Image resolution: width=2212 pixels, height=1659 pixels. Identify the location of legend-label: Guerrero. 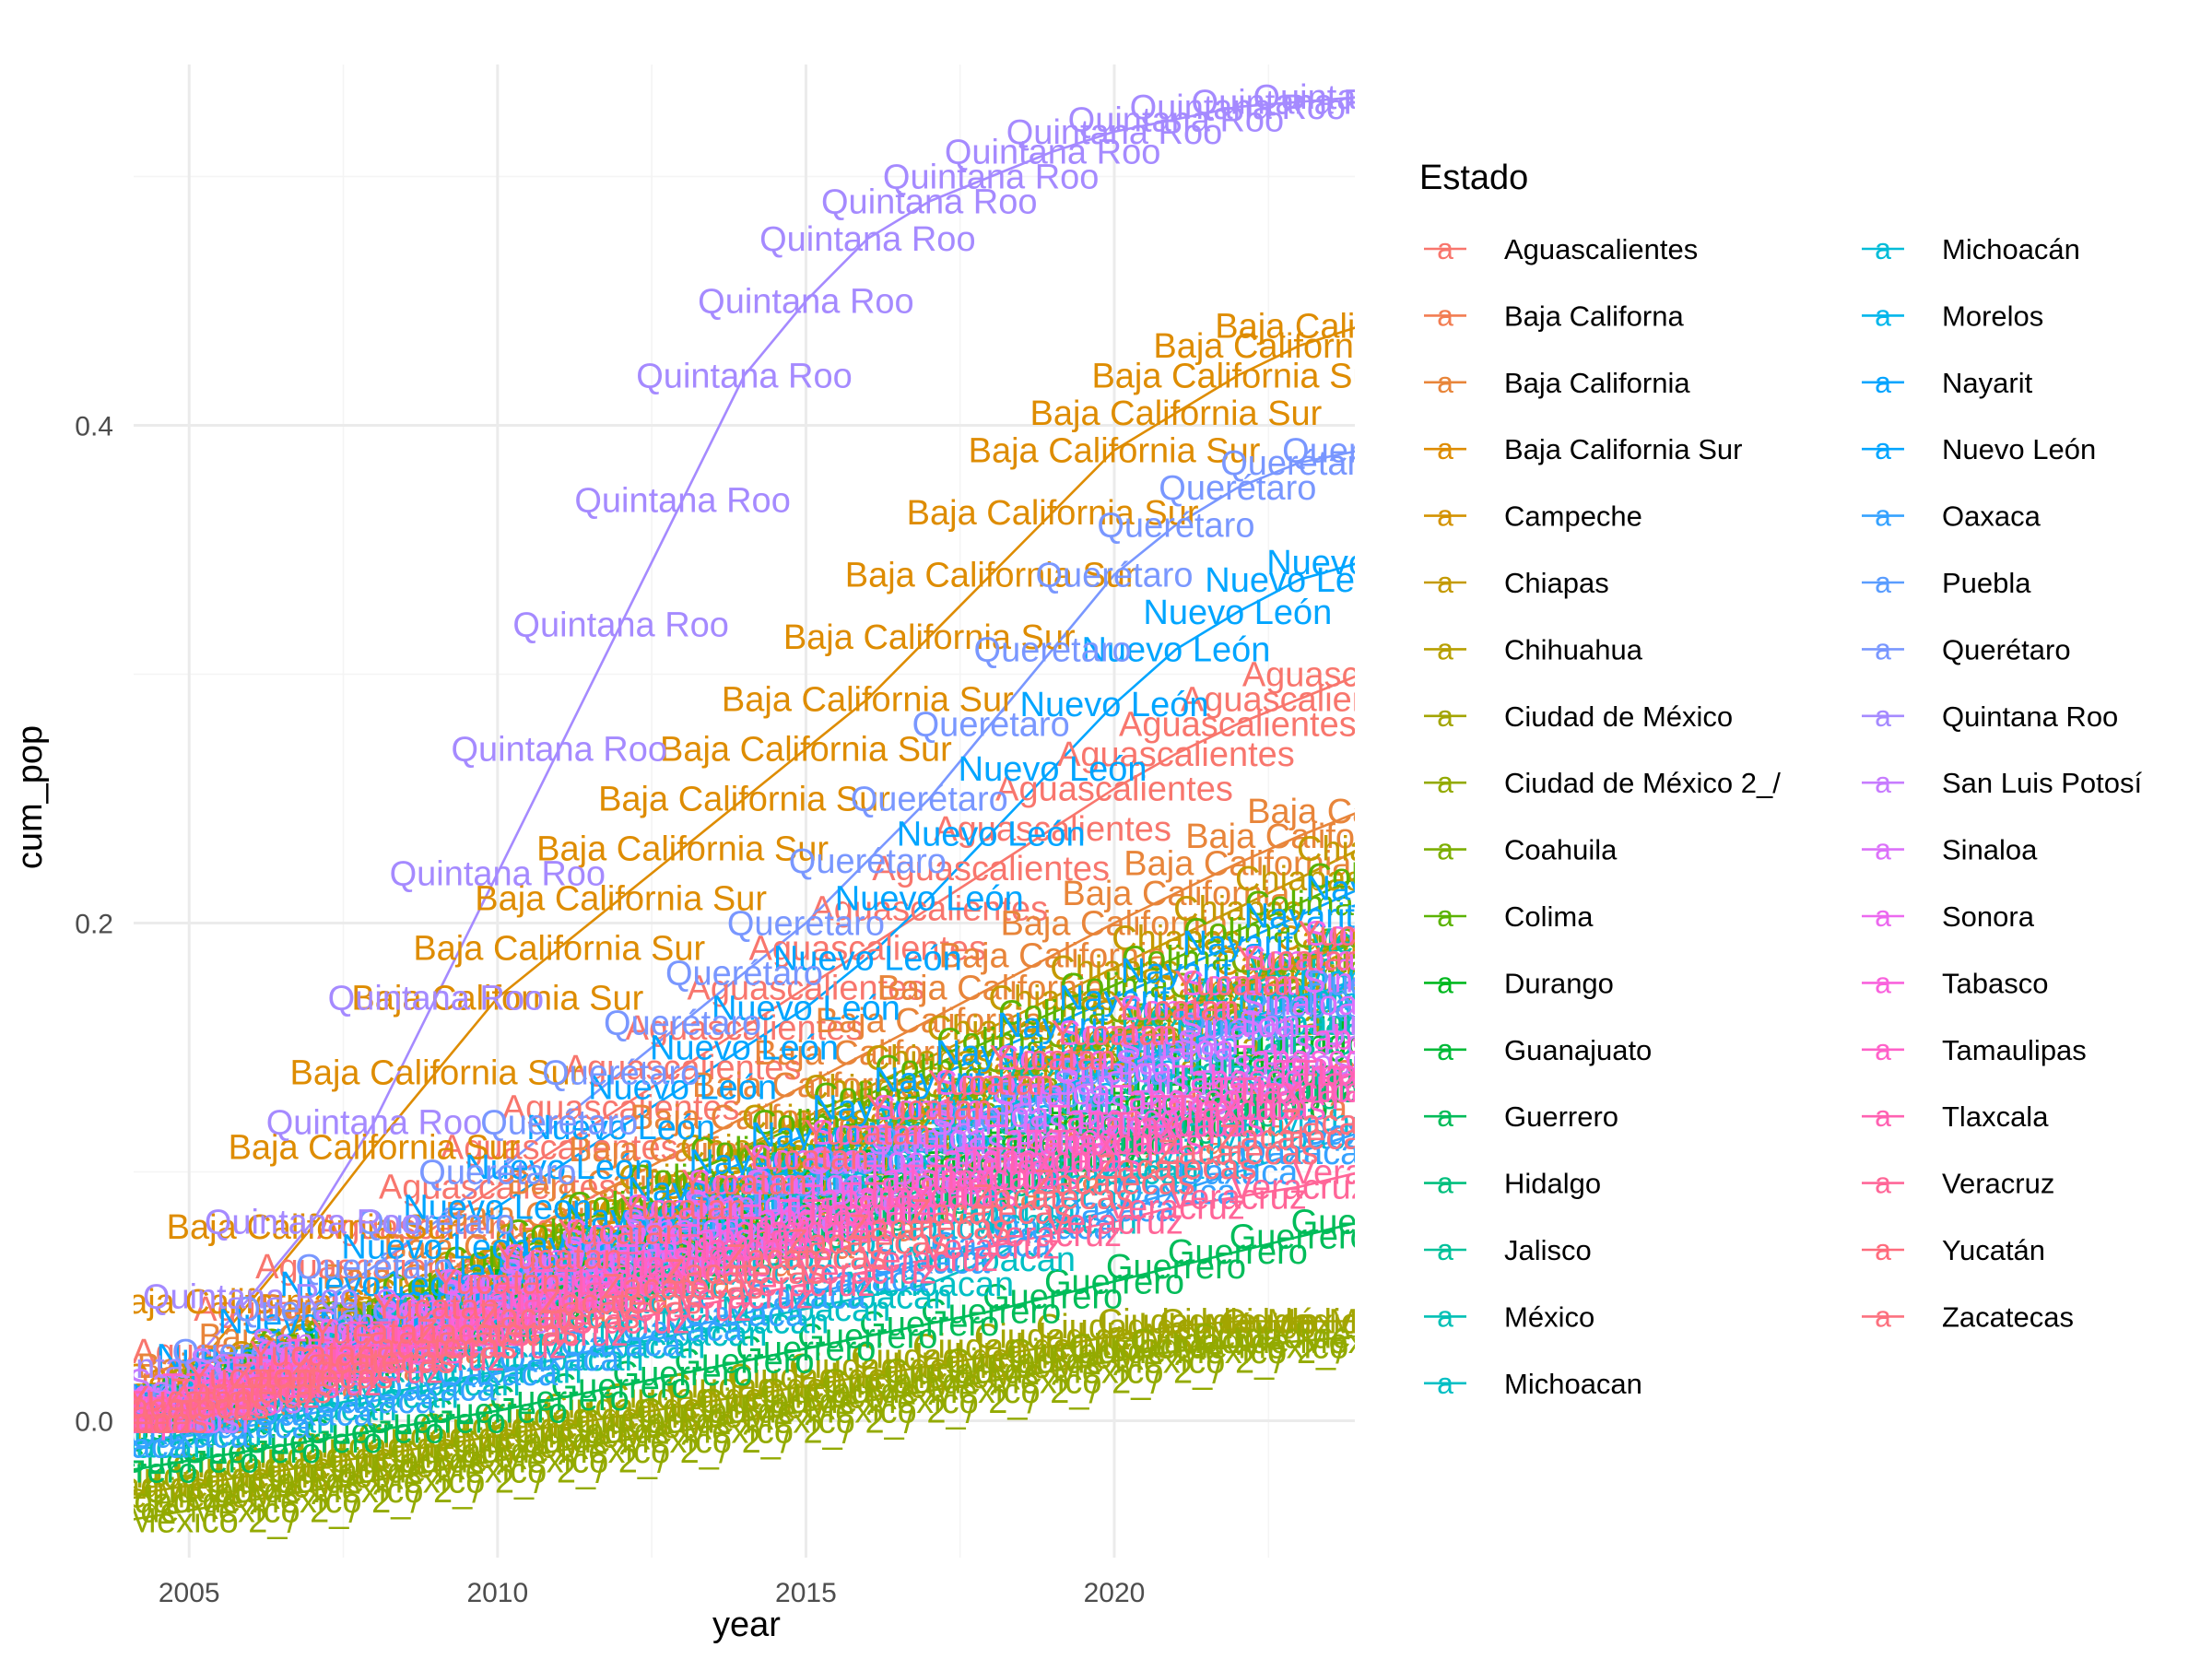
(1561, 1116).